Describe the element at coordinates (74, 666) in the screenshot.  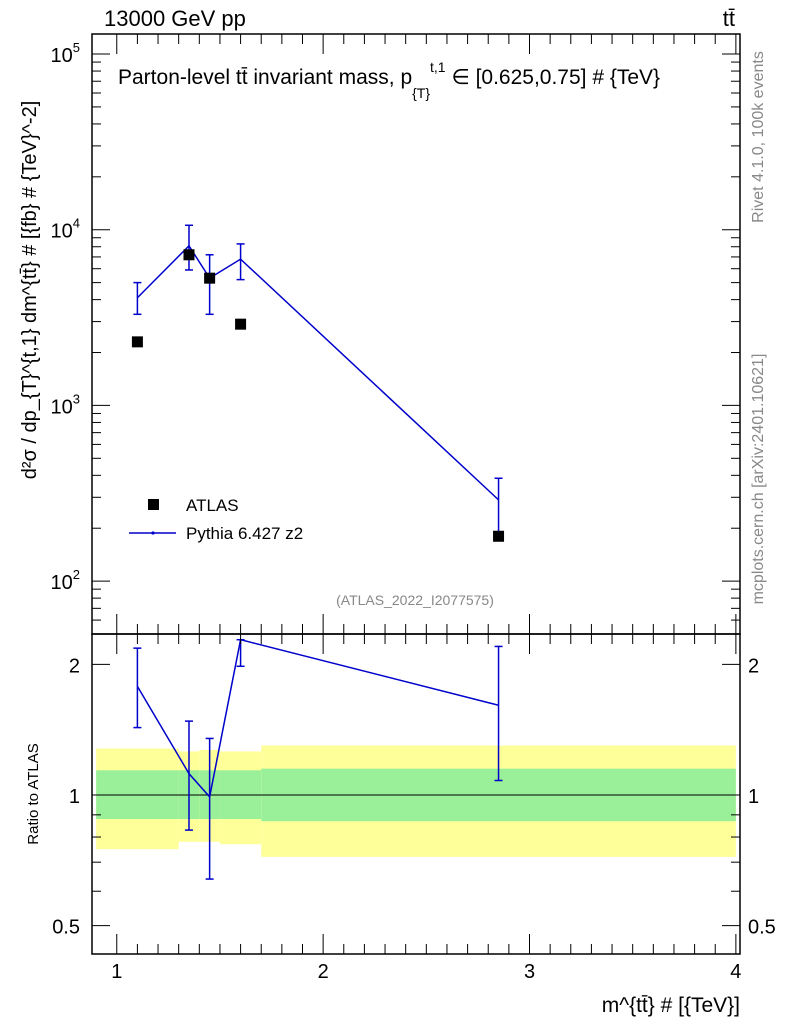
I see `ratio-y-tick-label: 2` at that location.